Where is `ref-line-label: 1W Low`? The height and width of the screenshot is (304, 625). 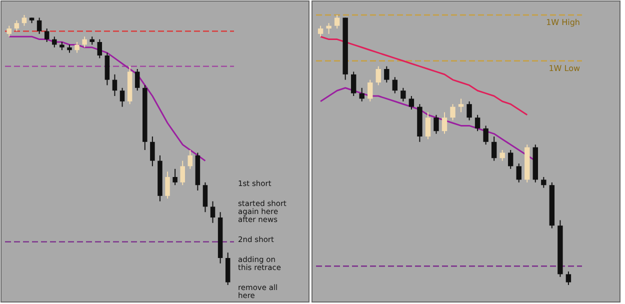 ref-line-label: 1W Low is located at coordinates (564, 68).